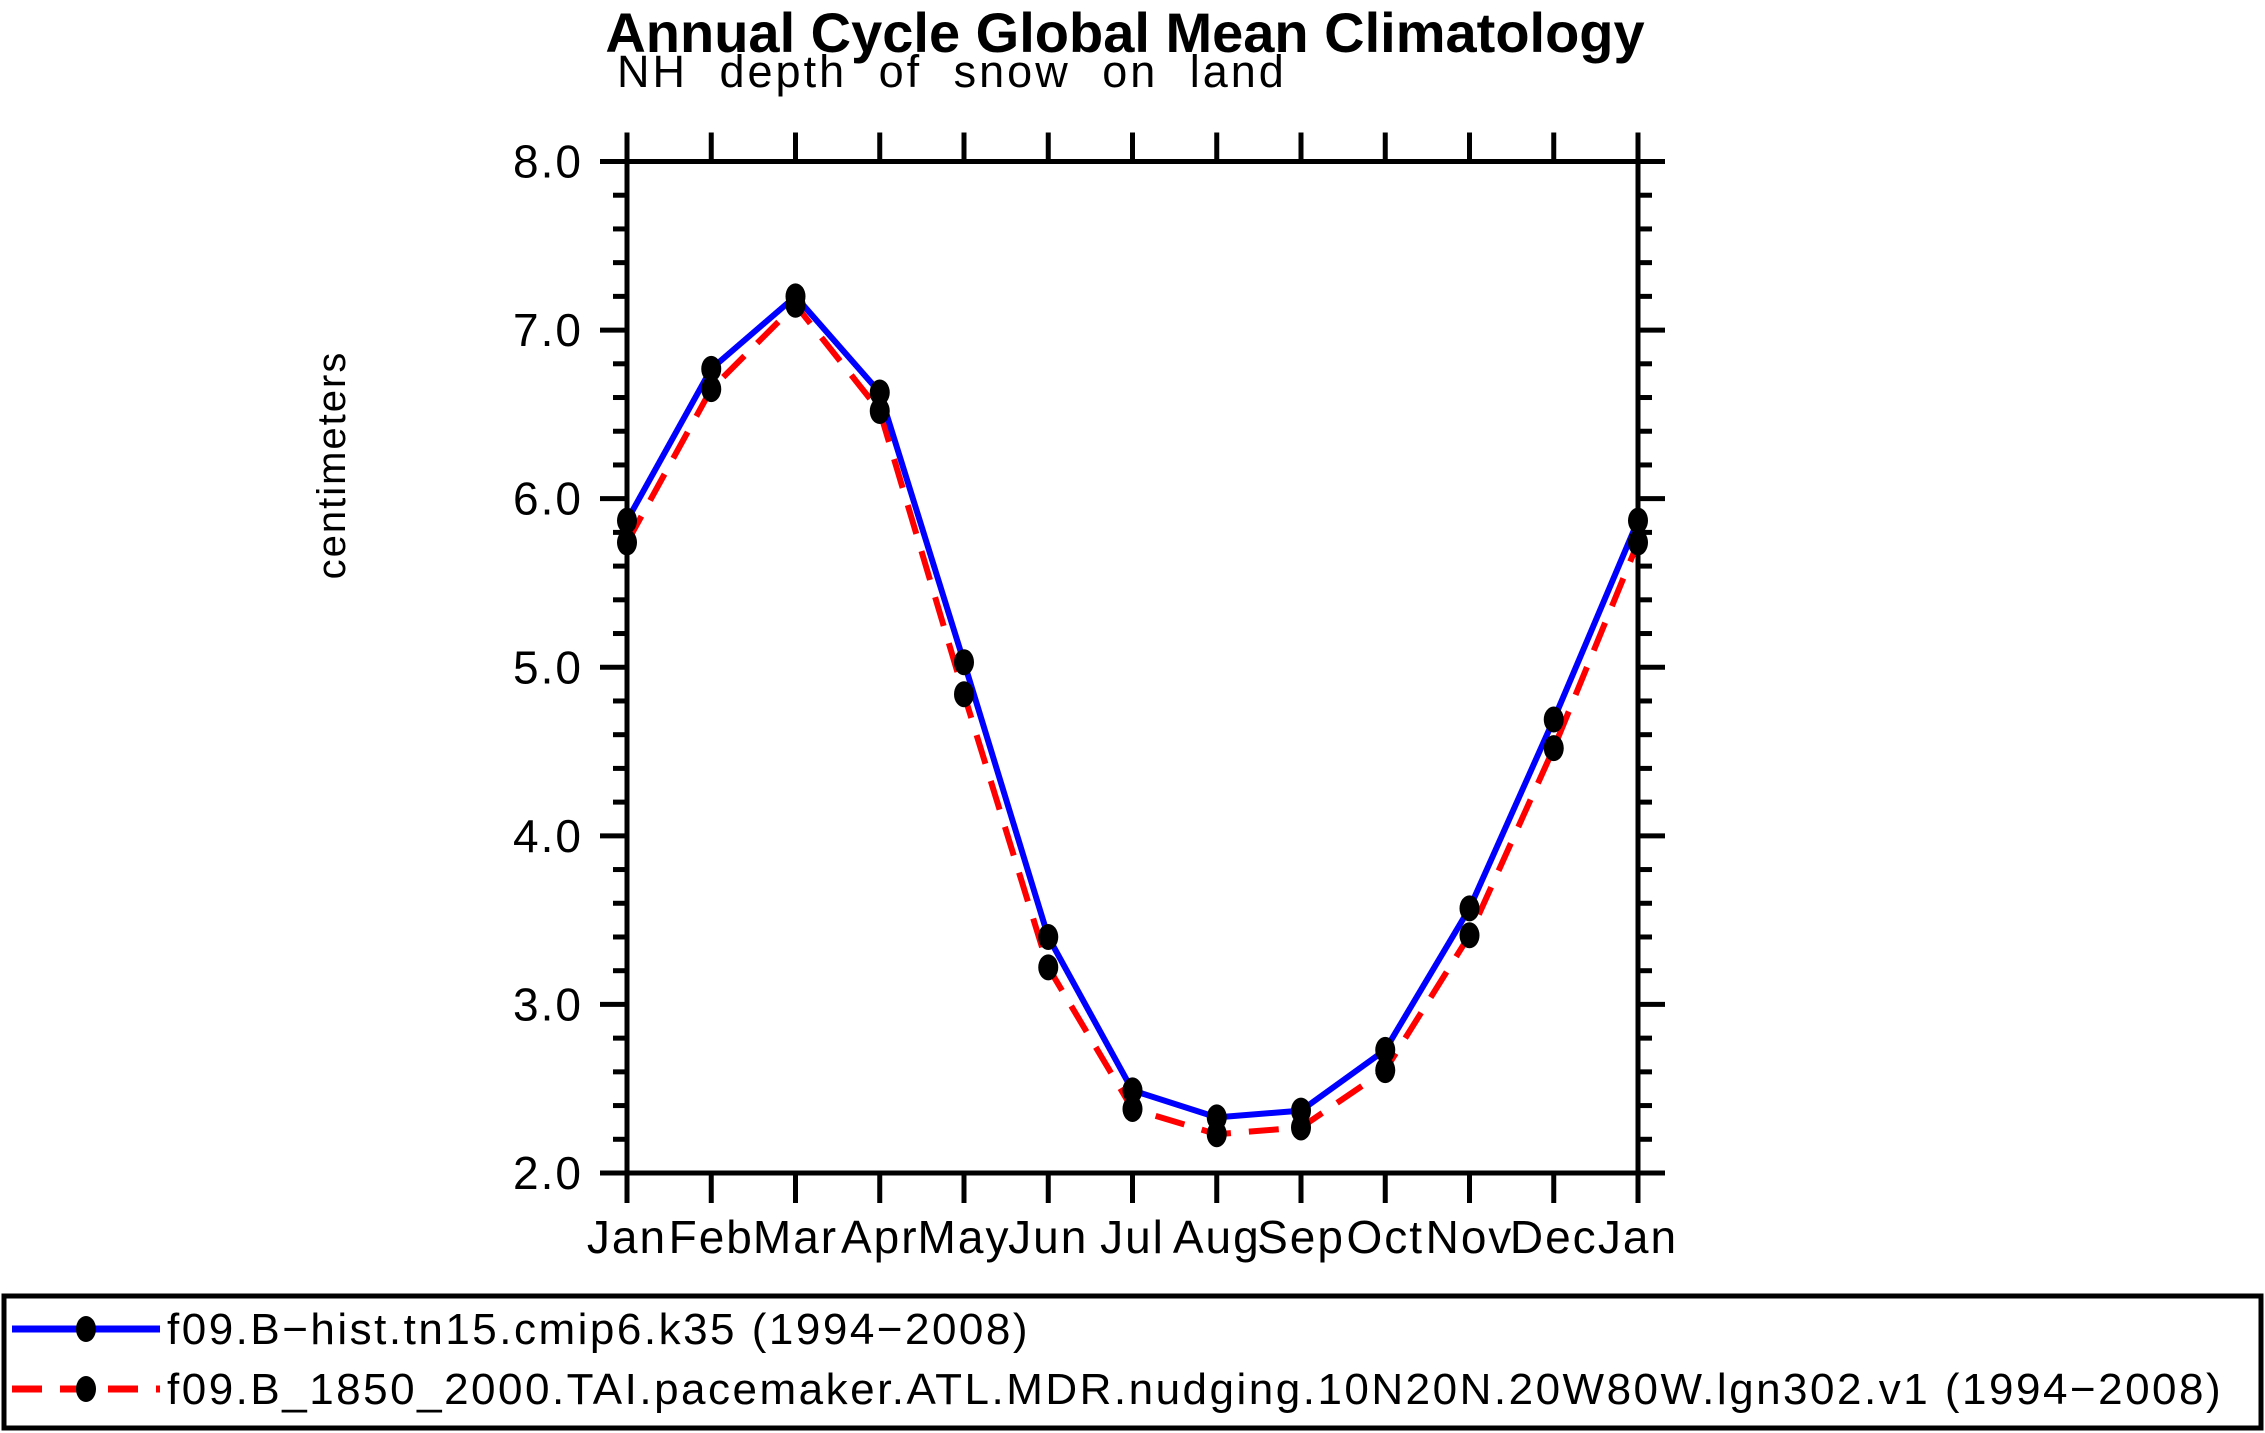 This screenshot has height=1433, width=2265. What do you see at coordinates (1385, 1237) in the screenshot?
I see `x-month-label: Oct` at bounding box center [1385, 1237].